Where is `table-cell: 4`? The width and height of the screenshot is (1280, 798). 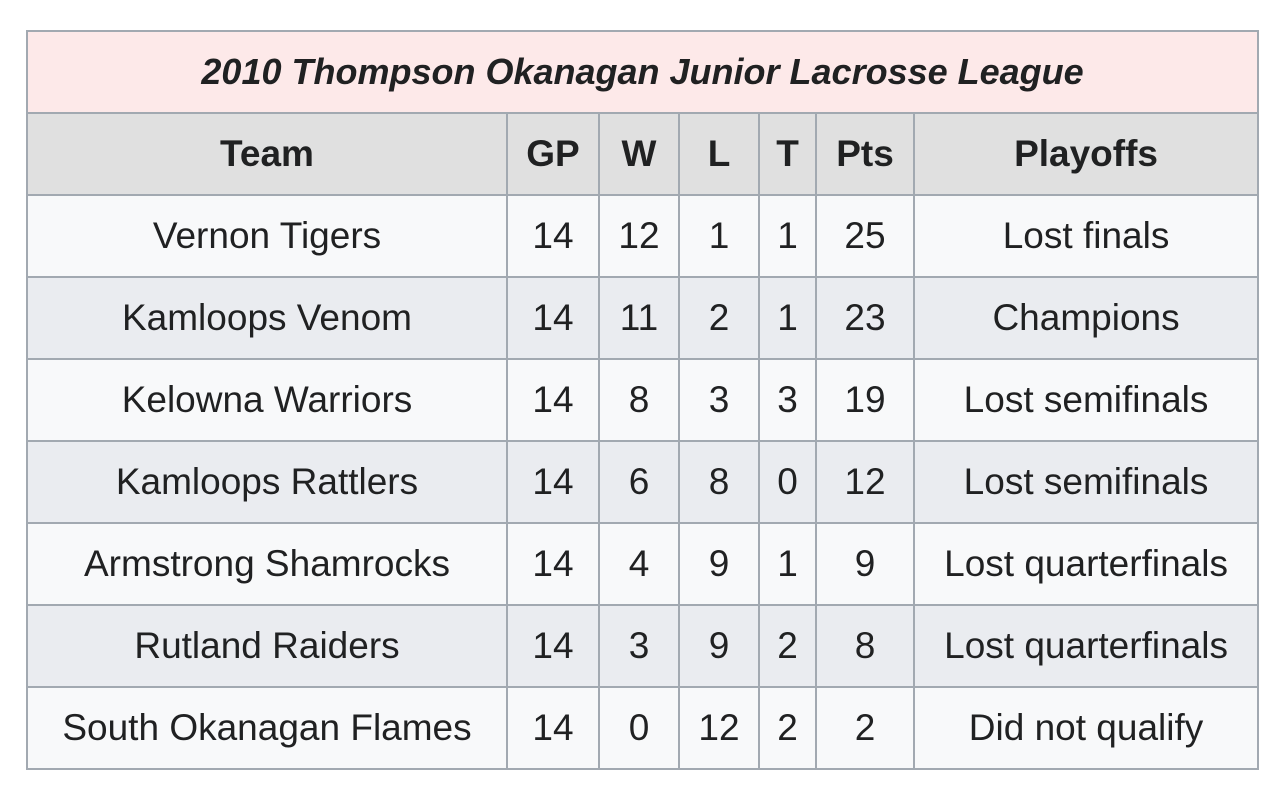 table-cell: 4 is located at coordinates (639, 564).